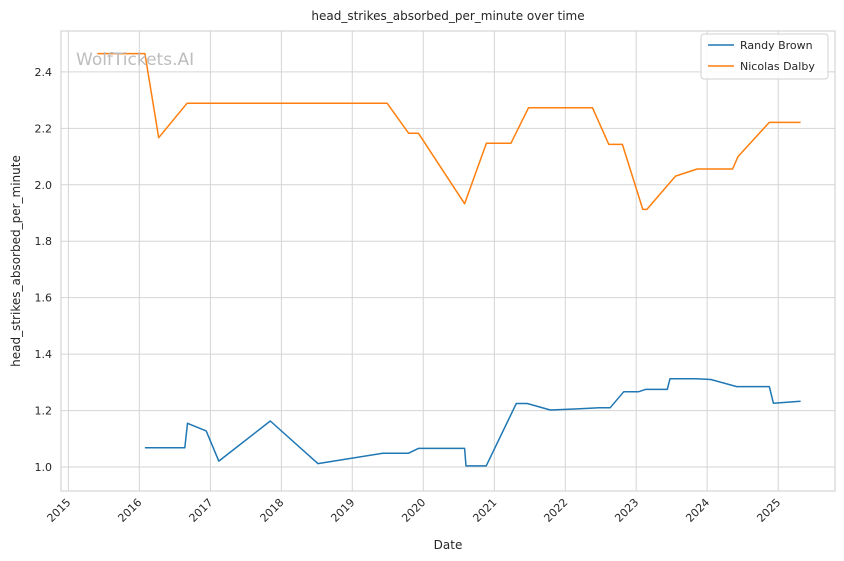 The height and width of the screenshot is (561, 844). Describe the element at coordinates (777, 66) in the screenshot. I see `legend-label-nicolas-dalby: Nicolas Dalby` at that location.